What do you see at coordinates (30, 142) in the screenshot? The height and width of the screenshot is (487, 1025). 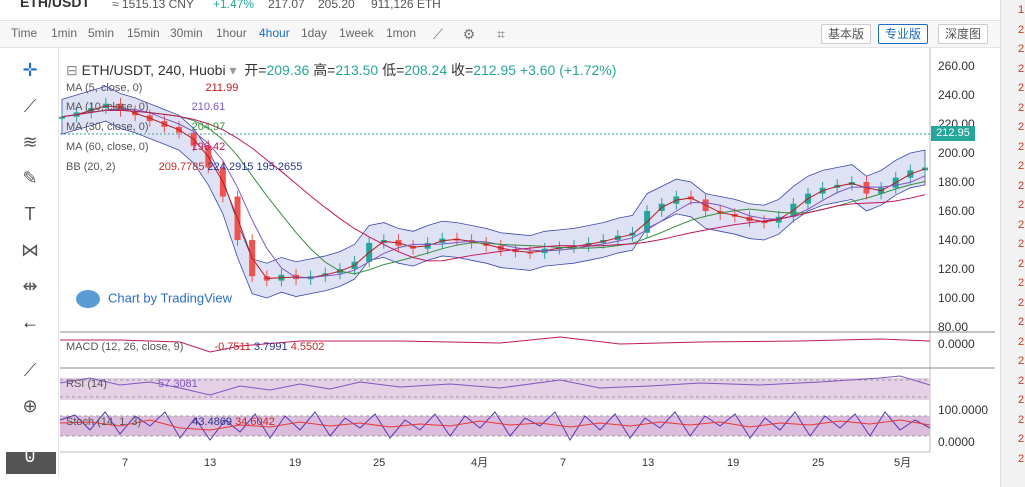 I see `fib-icon: ≋` at bounding box center [30, 142].